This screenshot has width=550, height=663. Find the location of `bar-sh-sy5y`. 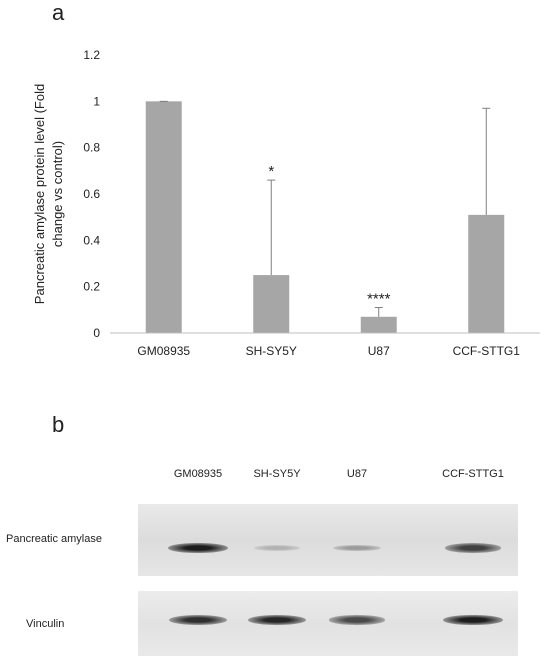

bar-sh-sy5y is located at coordinates (271, 304).